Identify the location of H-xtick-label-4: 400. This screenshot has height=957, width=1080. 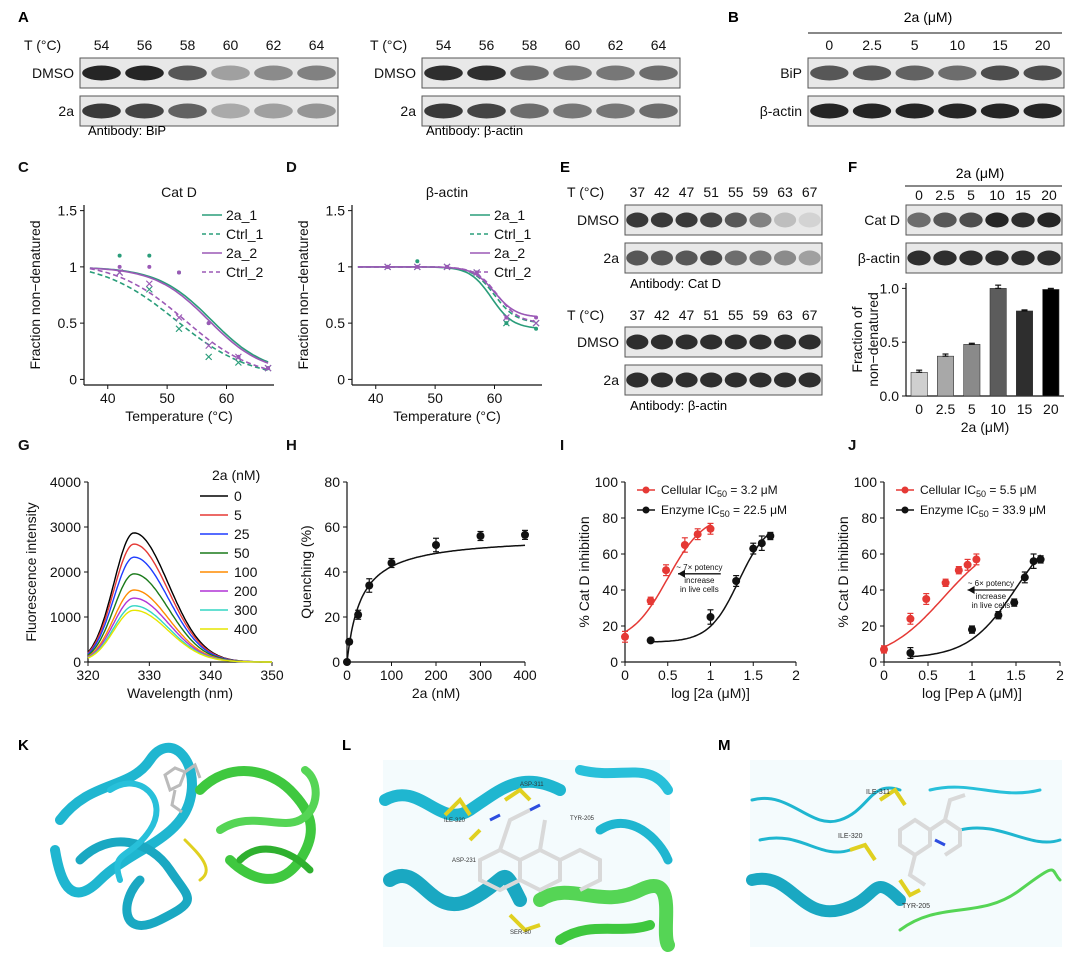
(525, 675).